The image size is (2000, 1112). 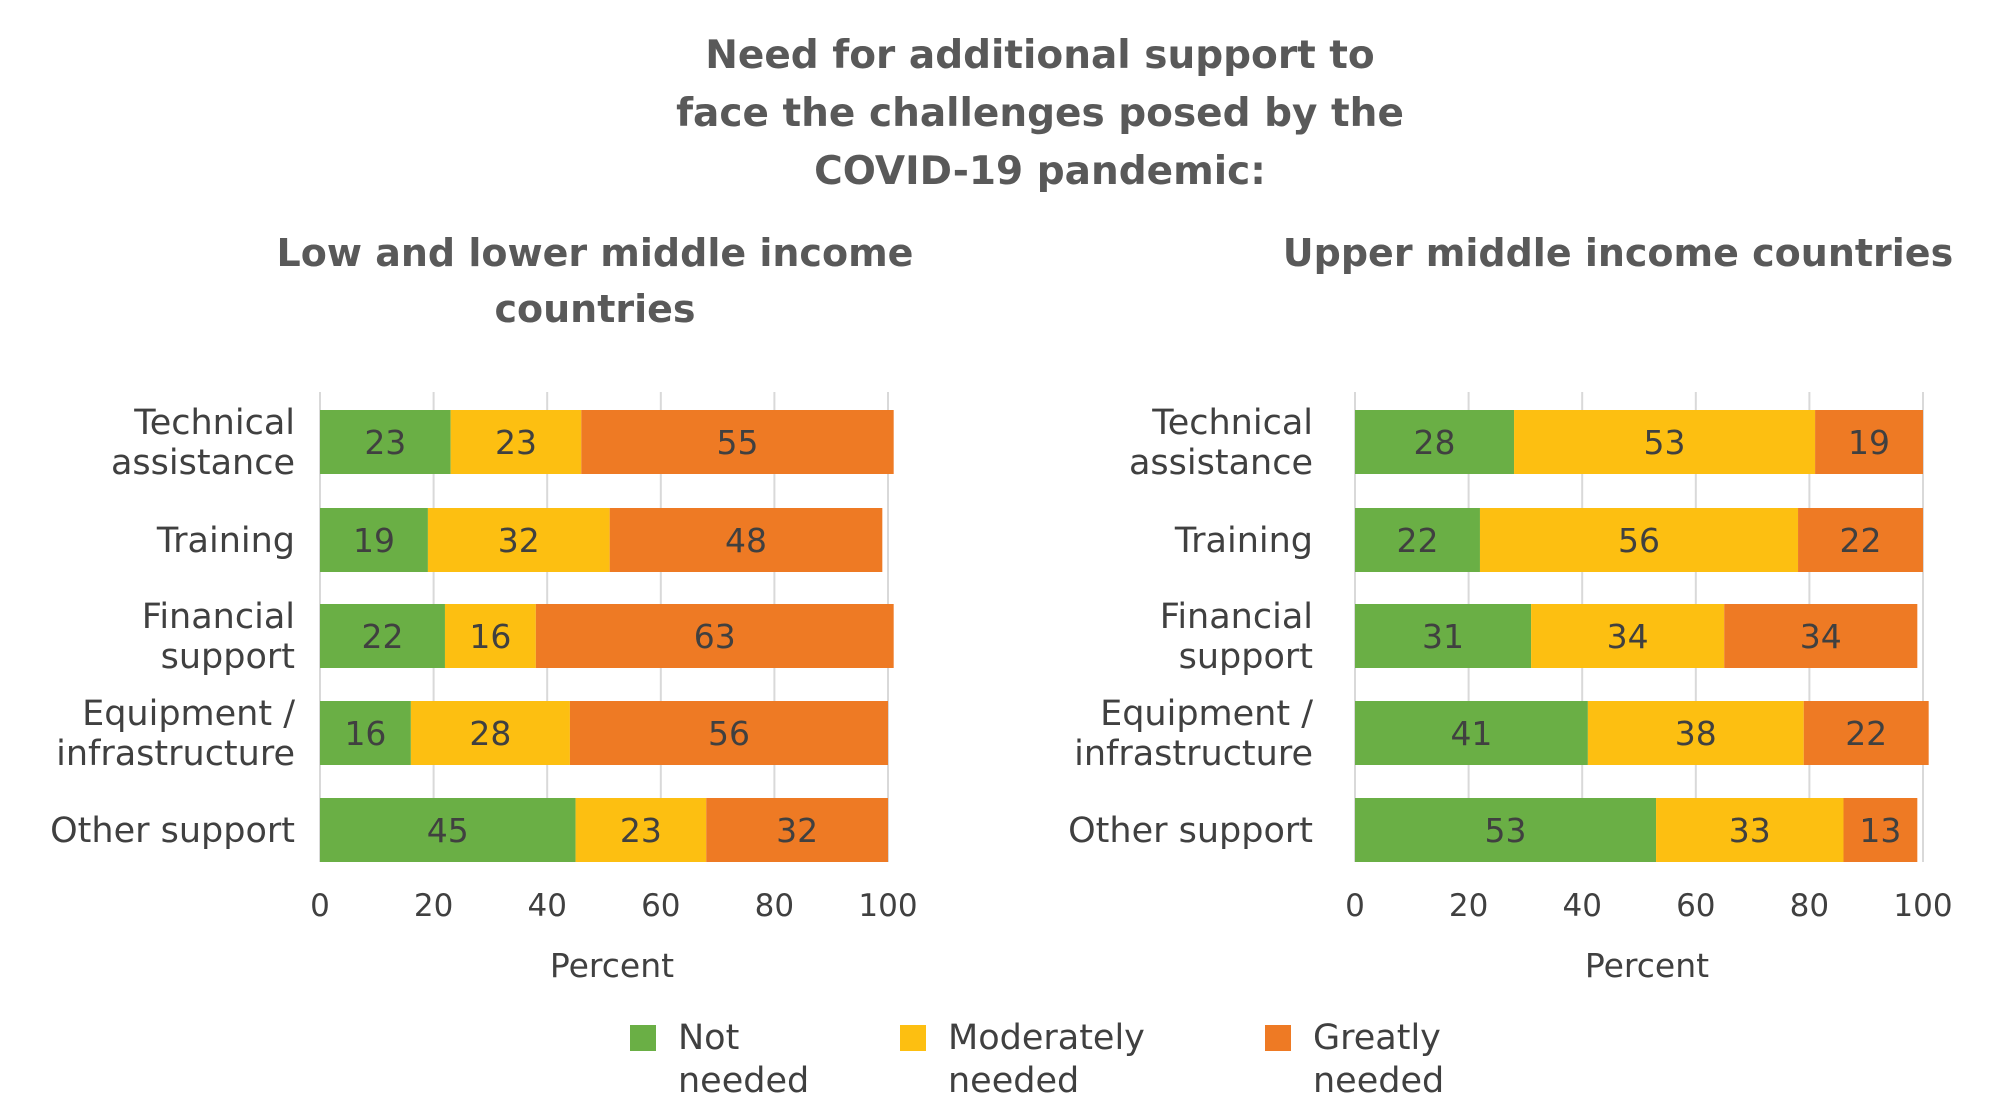 I want to click on legend-swatch-not_needed, so click(x=643, y=1038).